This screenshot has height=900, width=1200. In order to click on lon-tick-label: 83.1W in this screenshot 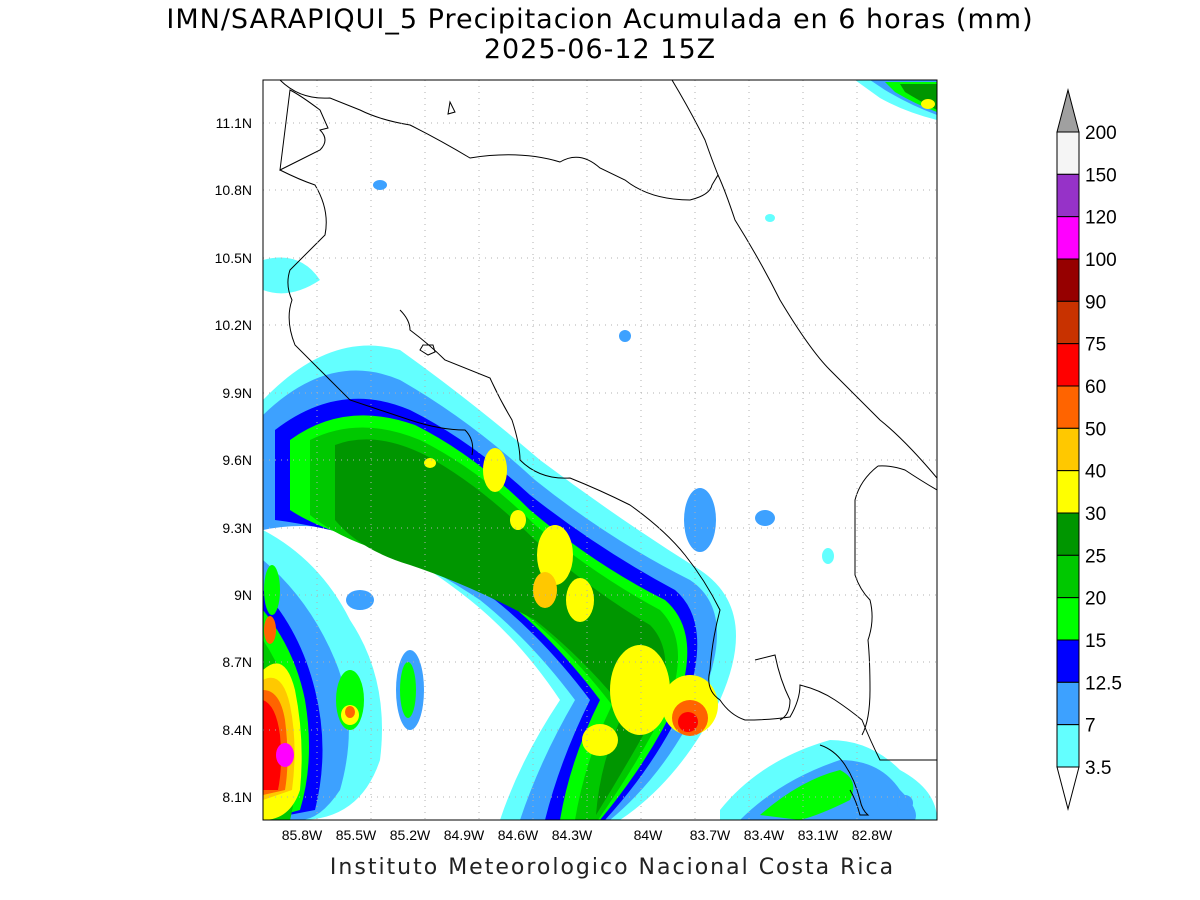, I will do `click(818, 835)`.